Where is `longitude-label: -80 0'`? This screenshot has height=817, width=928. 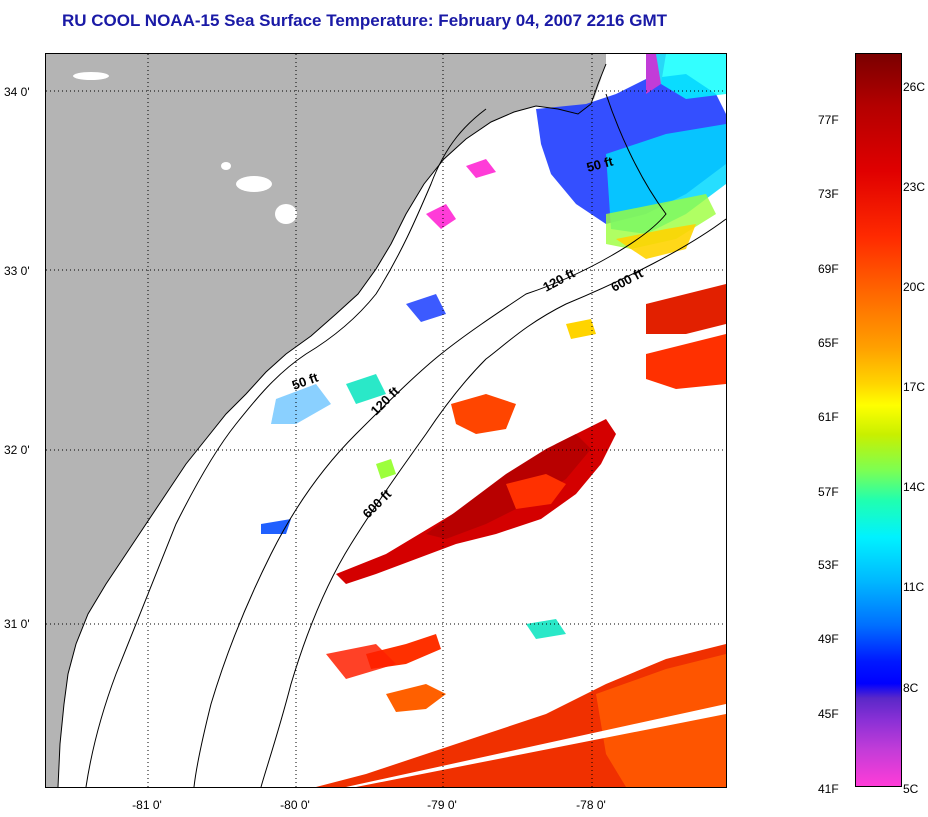 longitude-label: -80 0' is located at coordinates (295, 805).